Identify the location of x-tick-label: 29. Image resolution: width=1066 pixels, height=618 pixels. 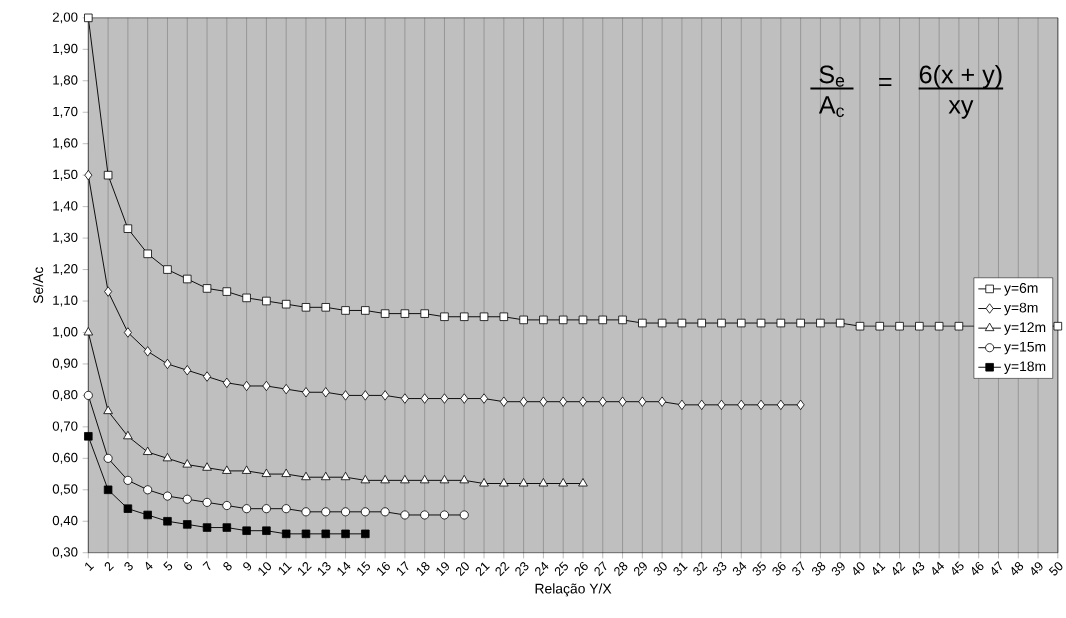
(640, 569).